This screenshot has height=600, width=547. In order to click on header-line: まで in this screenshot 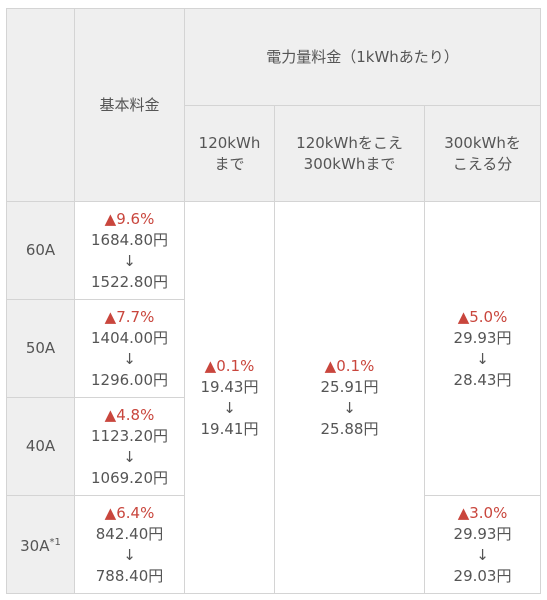, I will do `click(229, 163)`.